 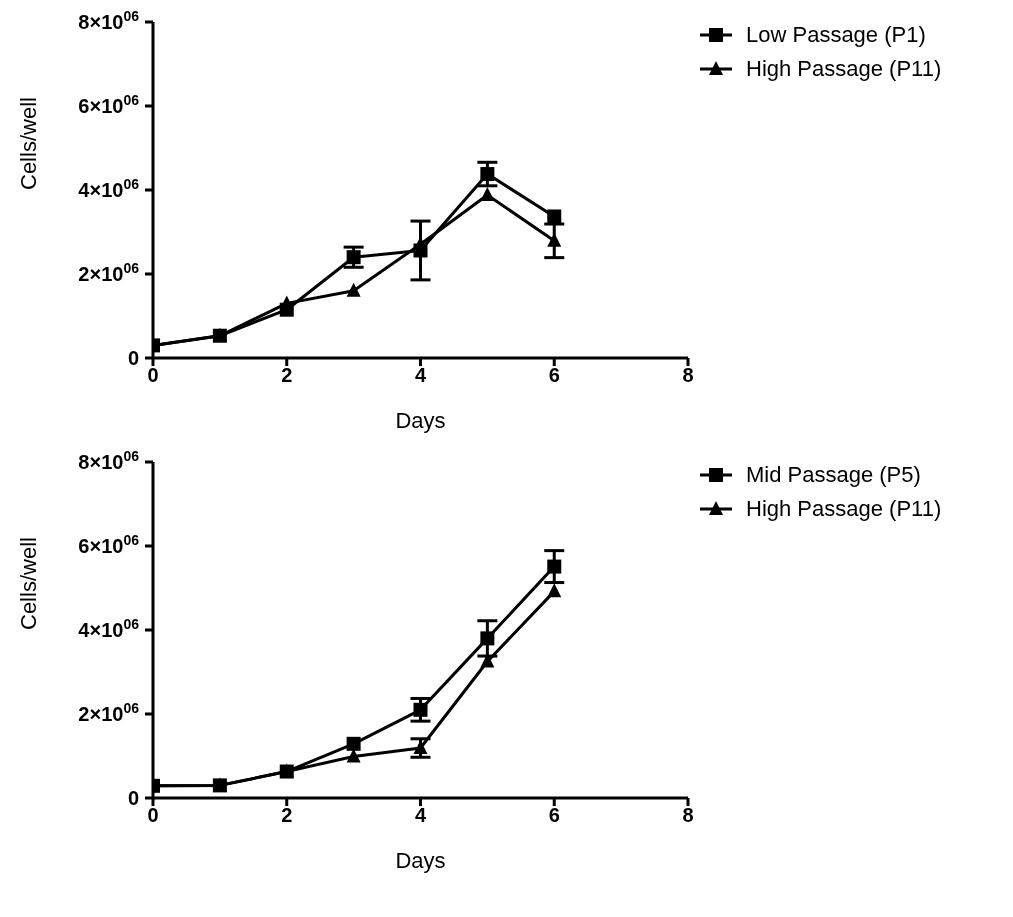 What do you see at coordinates (833, 475) in the screenshot?
I see `legend-label: Mid Passage (P5)` at bounding box center [833, 475].